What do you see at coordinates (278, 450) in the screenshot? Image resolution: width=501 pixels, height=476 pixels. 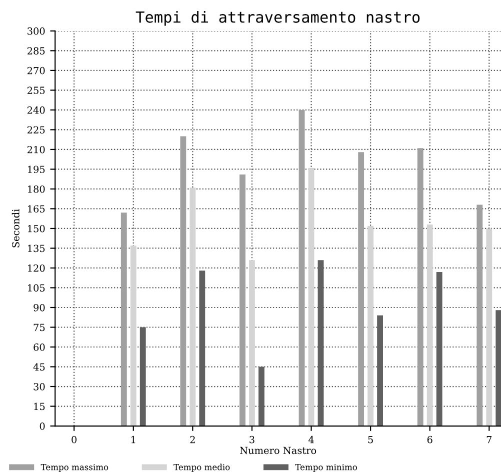 I see `x-axis-title: Numero Nastro` at bounding box center [278, 450].